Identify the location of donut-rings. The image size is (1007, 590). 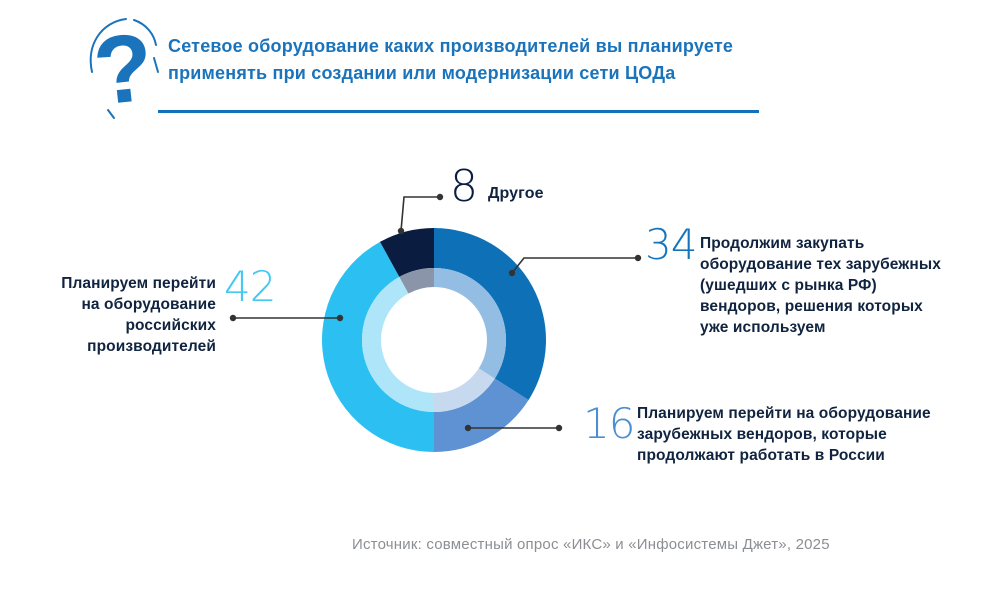
(433, 340).